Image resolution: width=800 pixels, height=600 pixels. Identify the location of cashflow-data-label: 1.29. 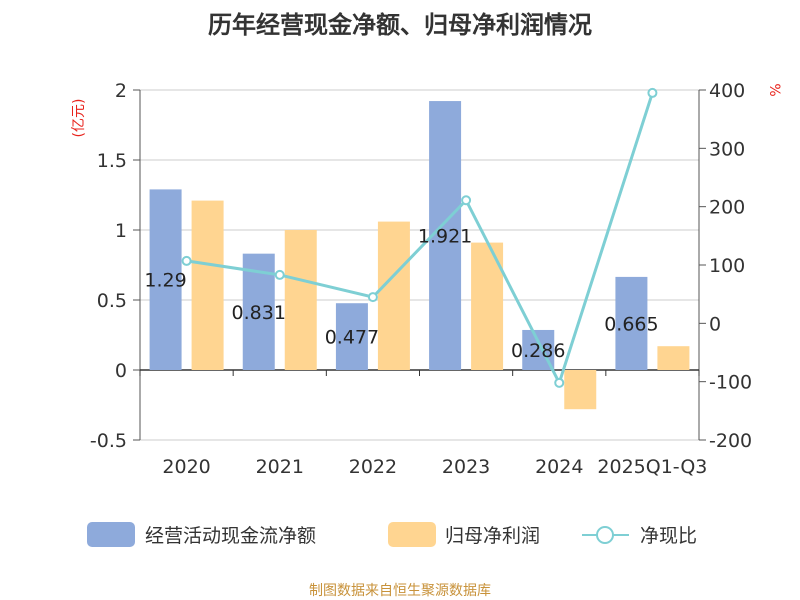
(165, 281).